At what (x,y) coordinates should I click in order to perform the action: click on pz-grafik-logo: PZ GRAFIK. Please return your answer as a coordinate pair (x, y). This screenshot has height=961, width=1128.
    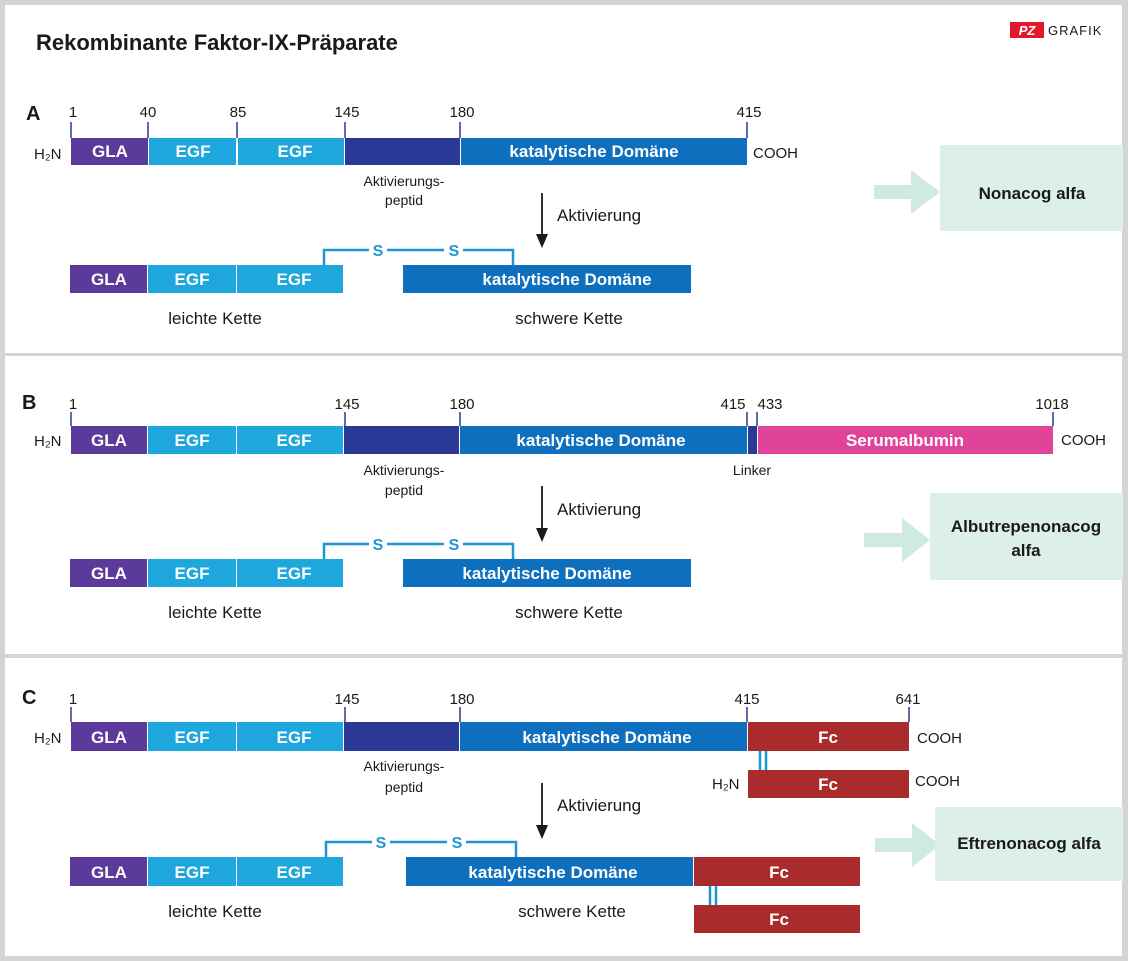
    Looking at the image, I should click on (1055, 30).